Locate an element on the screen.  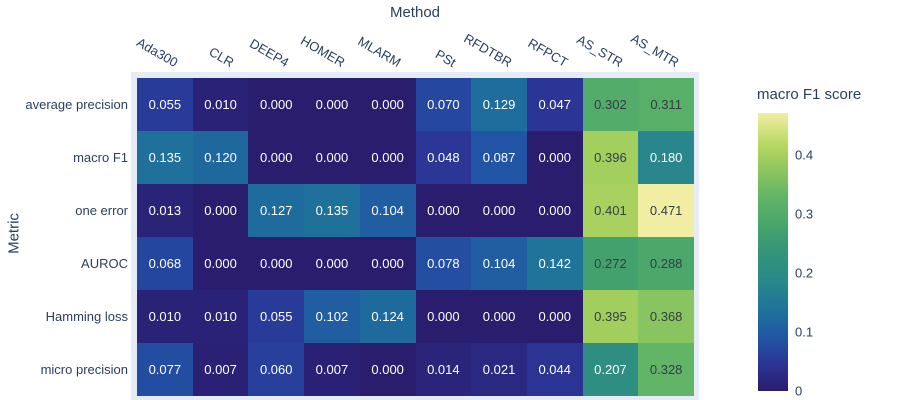
heatmap-cell: 0.471 is located at coordinates (666, 210).